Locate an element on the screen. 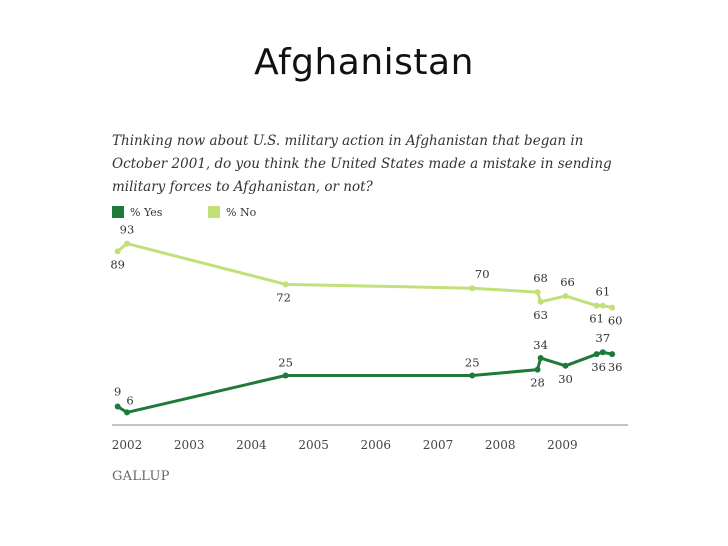 The image size is (728, 546). slide-title: Afghanistan is located at coordinates (364, 62).